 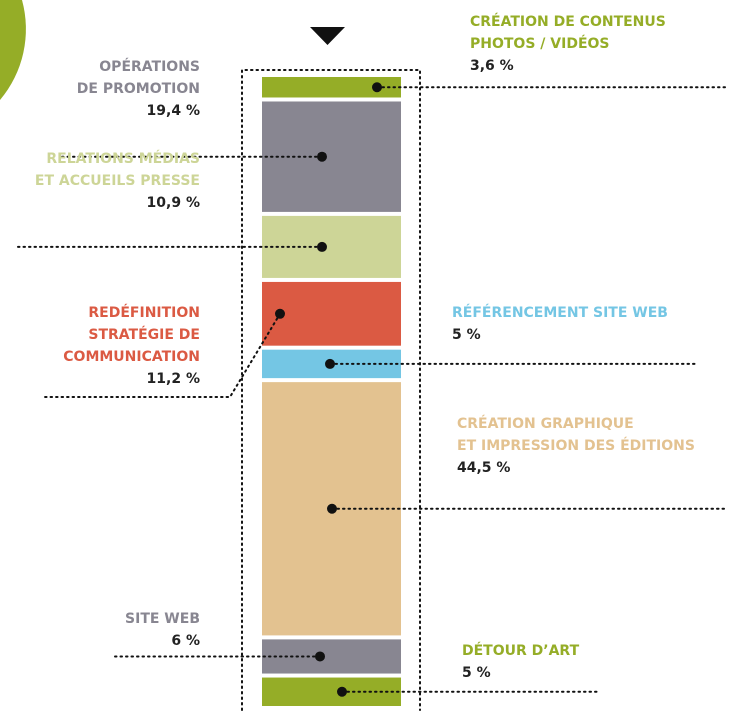 I want to click on segment-label: DÉTOUR D’ART, so click(x=521, y=650).